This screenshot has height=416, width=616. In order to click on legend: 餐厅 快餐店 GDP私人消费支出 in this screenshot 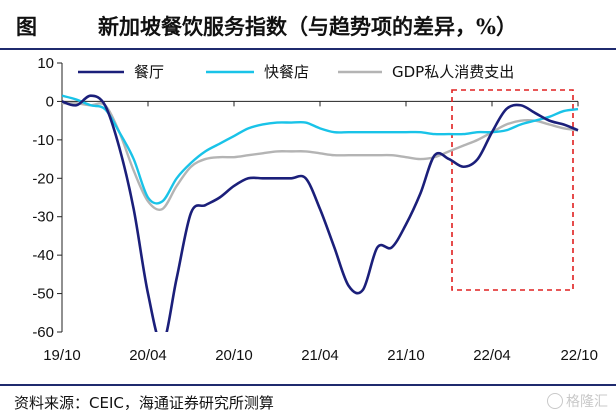, I will do `click(296, 72)`.